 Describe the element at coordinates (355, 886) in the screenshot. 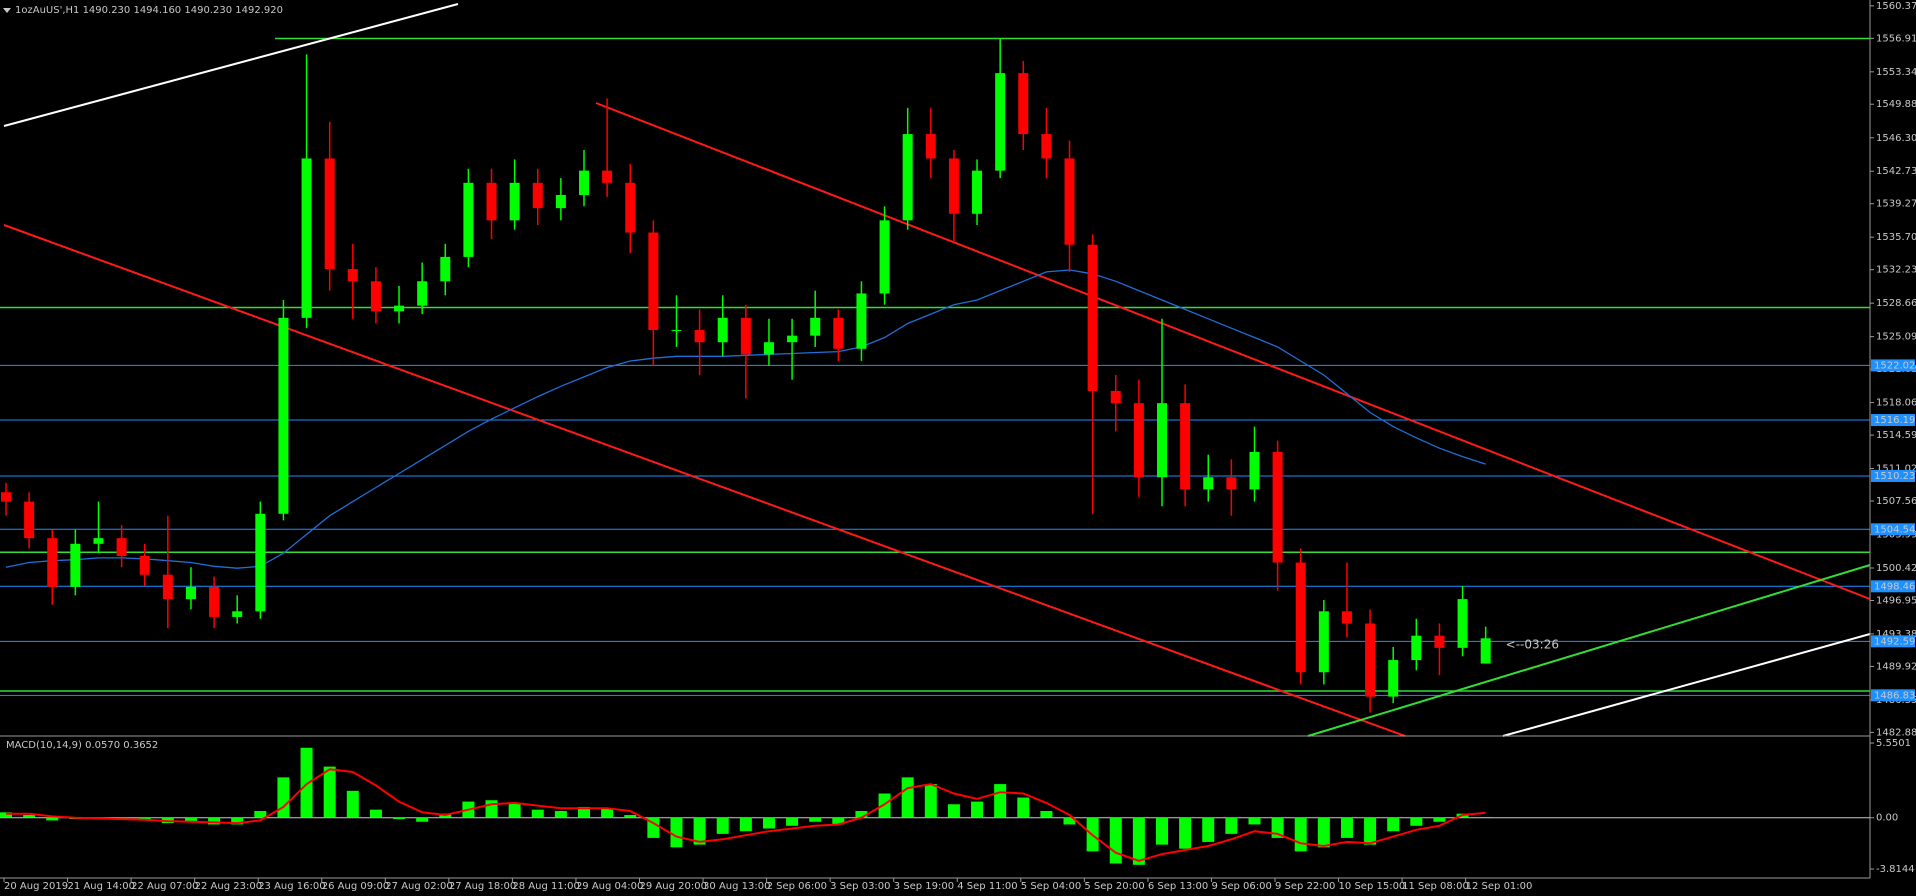

I see `x-tick-label: 26 Aug 09:00` at that location.